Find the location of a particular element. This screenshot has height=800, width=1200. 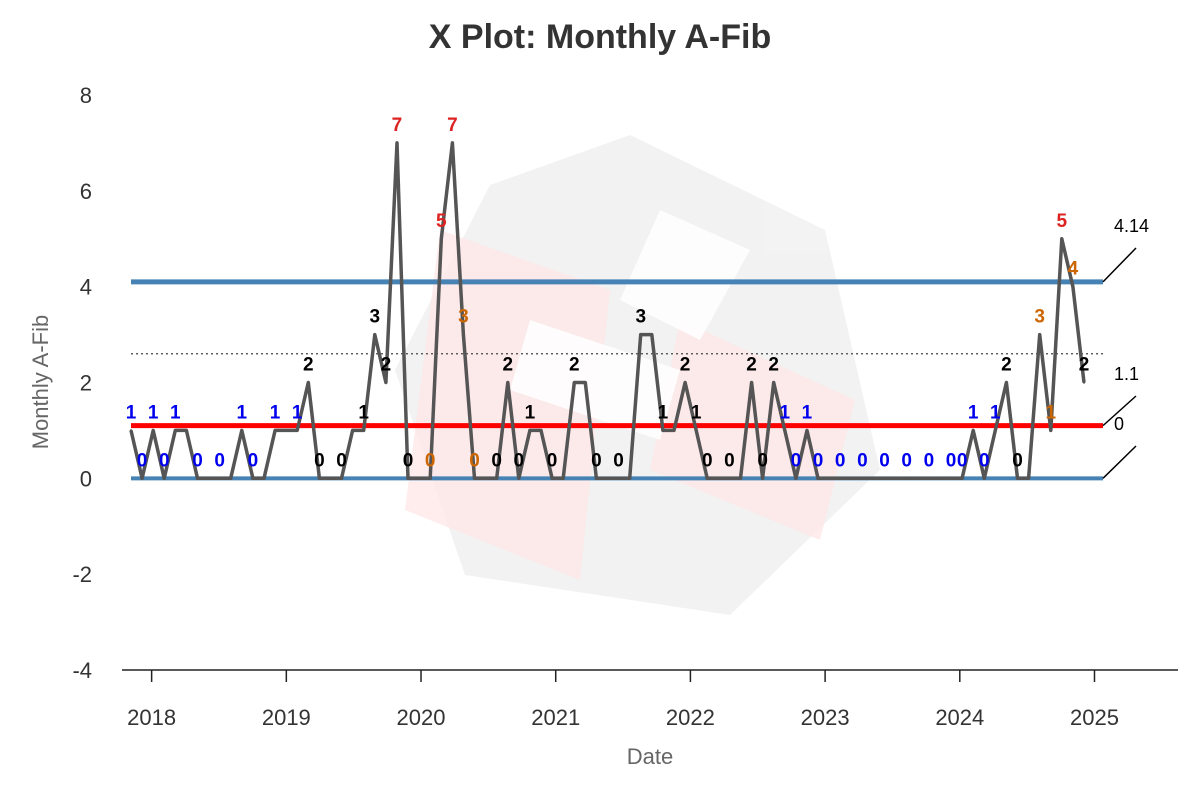

x-tick-label: 2022 is located at coordinates (690, 717).